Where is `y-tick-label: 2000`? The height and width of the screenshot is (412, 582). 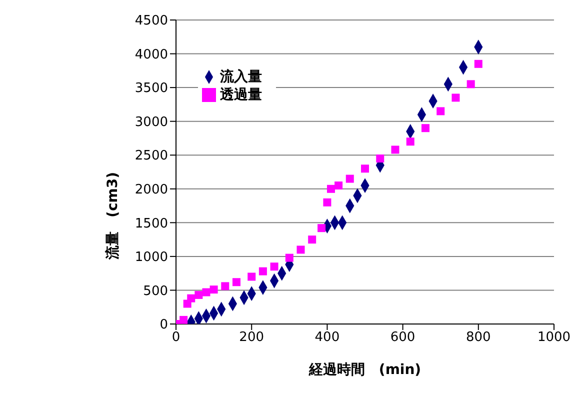
y-tick-label: 2000 is located at coordinates (151, 190).